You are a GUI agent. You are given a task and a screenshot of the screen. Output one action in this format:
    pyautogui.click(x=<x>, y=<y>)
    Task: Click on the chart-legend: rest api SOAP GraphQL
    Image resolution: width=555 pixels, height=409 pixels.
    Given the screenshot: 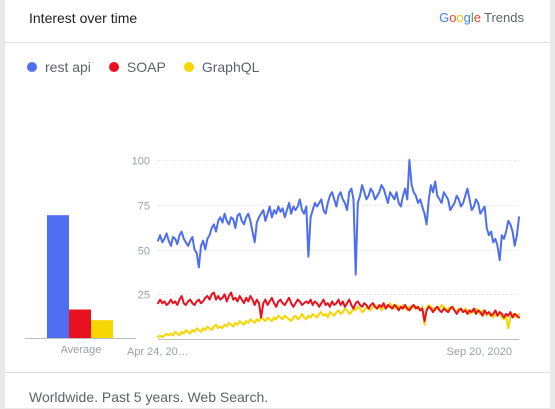 What is the action you would take?
    pyautogui.click(x=152, y=67)
    